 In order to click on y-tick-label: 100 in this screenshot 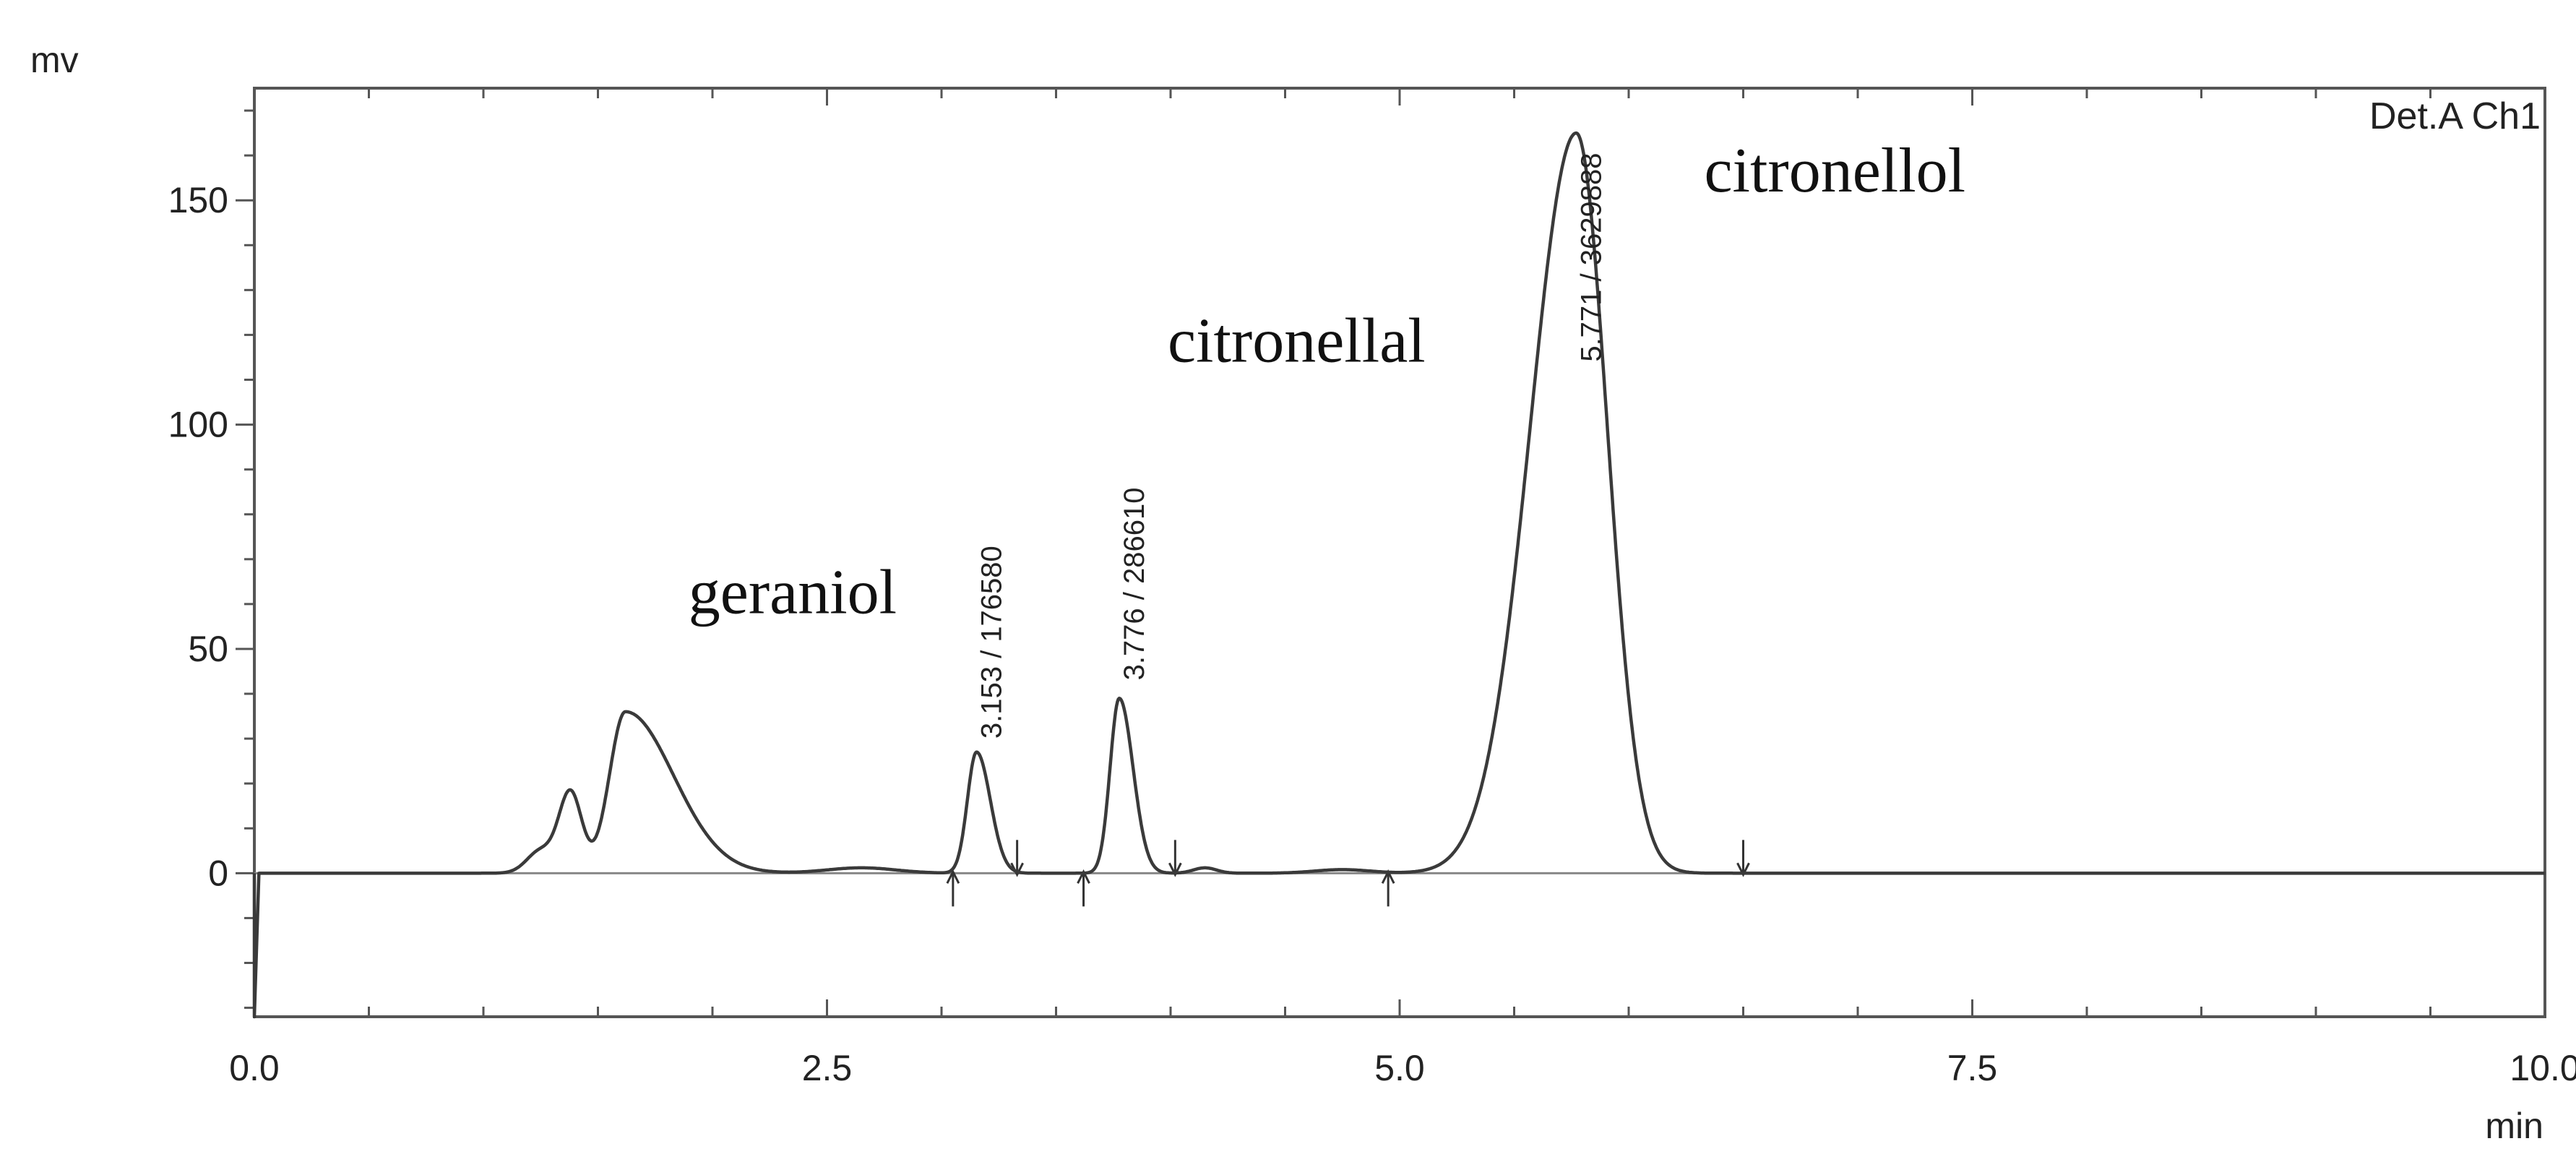, I will do `click(198, 425)`.